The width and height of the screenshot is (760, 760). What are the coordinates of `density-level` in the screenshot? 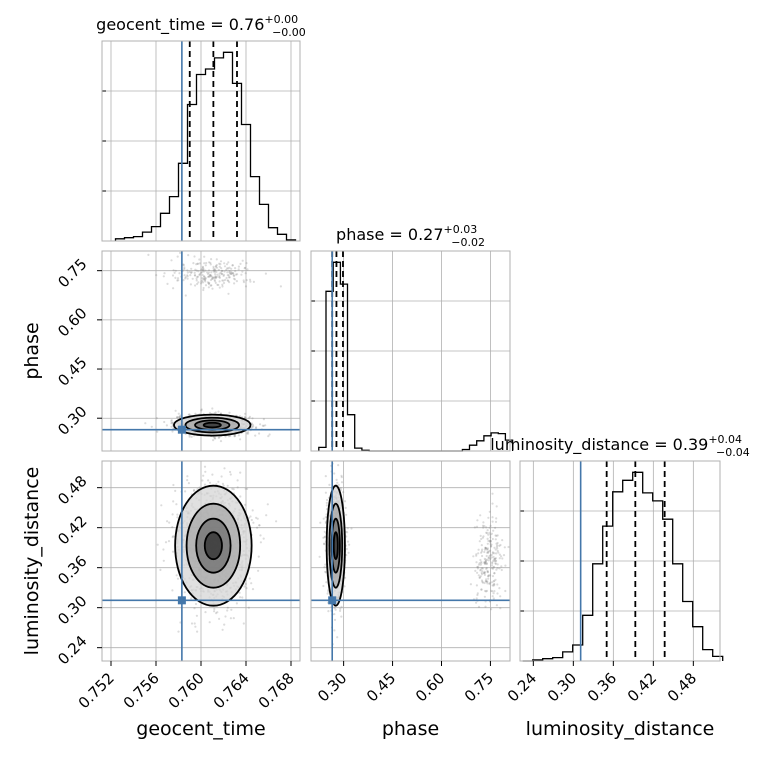 It's located at (213, 546).